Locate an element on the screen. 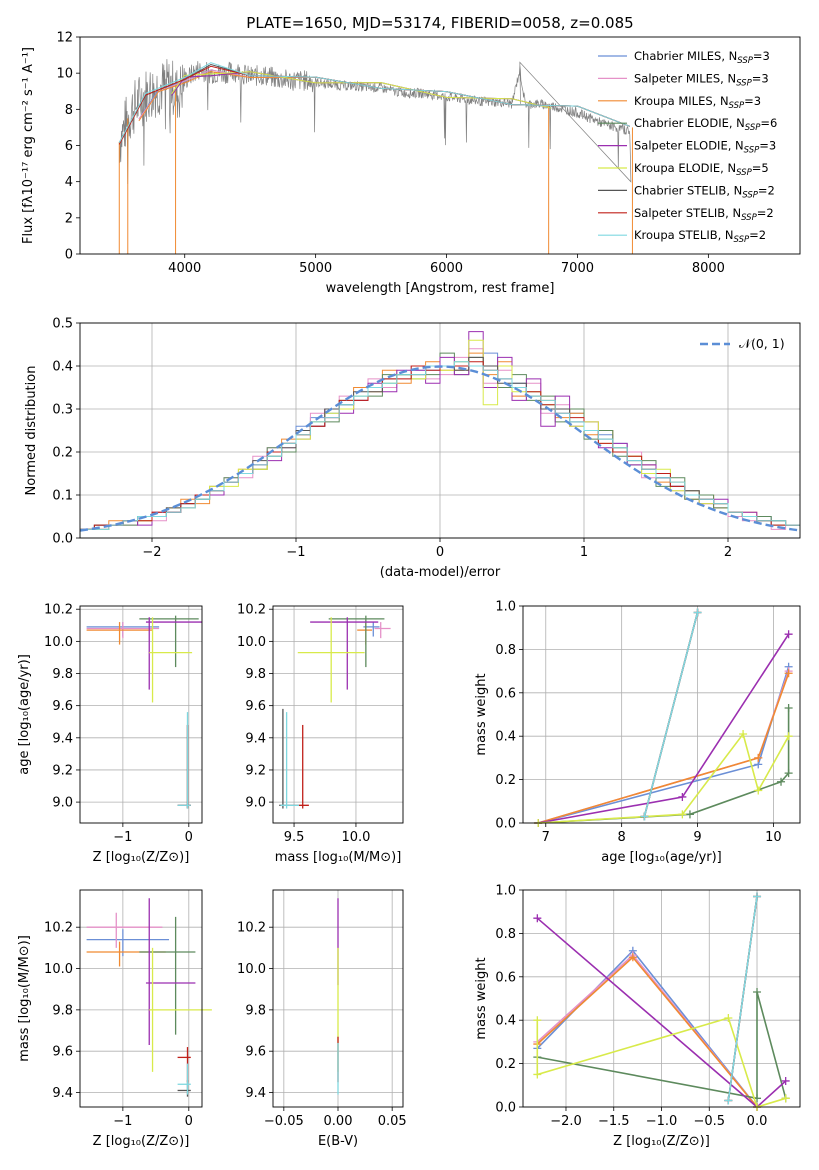  y-axis-label: mass [log₁₀(M/M⊙)] is located at coordinates (24, 998).